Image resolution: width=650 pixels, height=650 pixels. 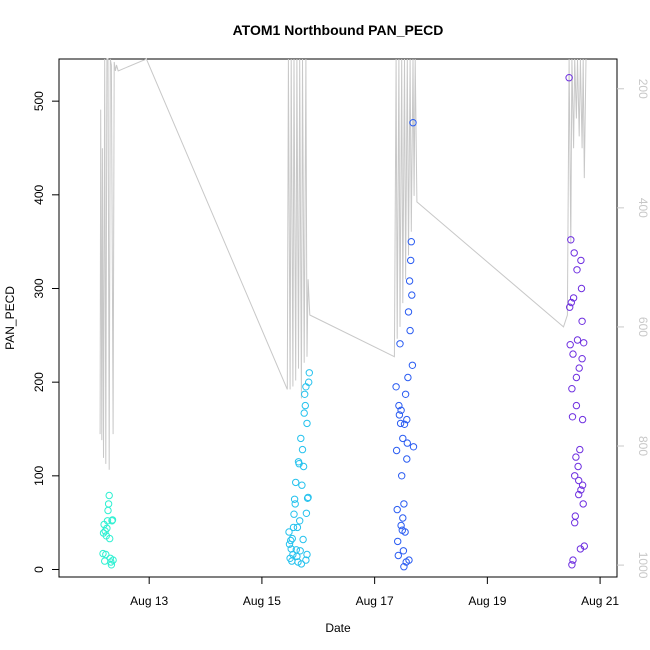 What do you see at coordinates (39, 476) in the screenshot?
I see `y-tick-label: 100` at bounding box center [39, 476].